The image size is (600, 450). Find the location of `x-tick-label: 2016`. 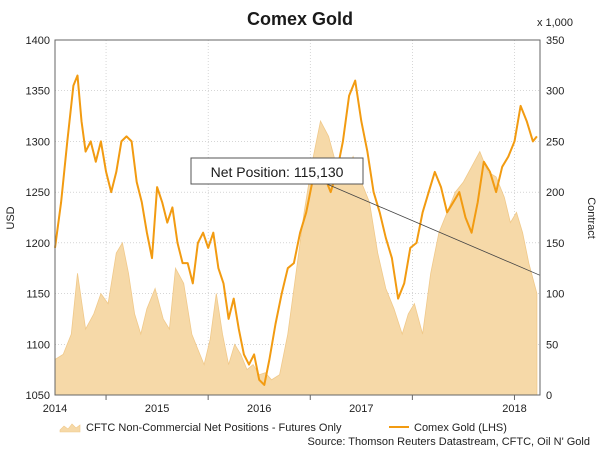

x-tick-label: 2016 is located at coordinates (259, 409).